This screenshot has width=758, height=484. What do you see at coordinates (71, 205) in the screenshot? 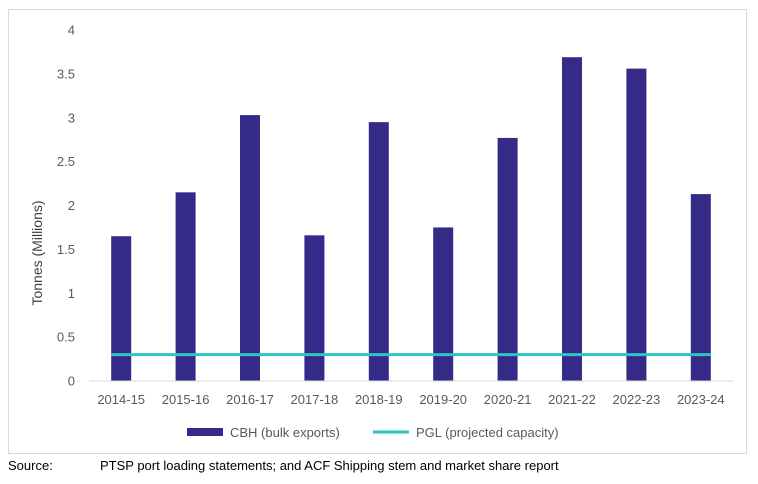
I see `y-tick-label: 2` at bounding box center [71, 205].